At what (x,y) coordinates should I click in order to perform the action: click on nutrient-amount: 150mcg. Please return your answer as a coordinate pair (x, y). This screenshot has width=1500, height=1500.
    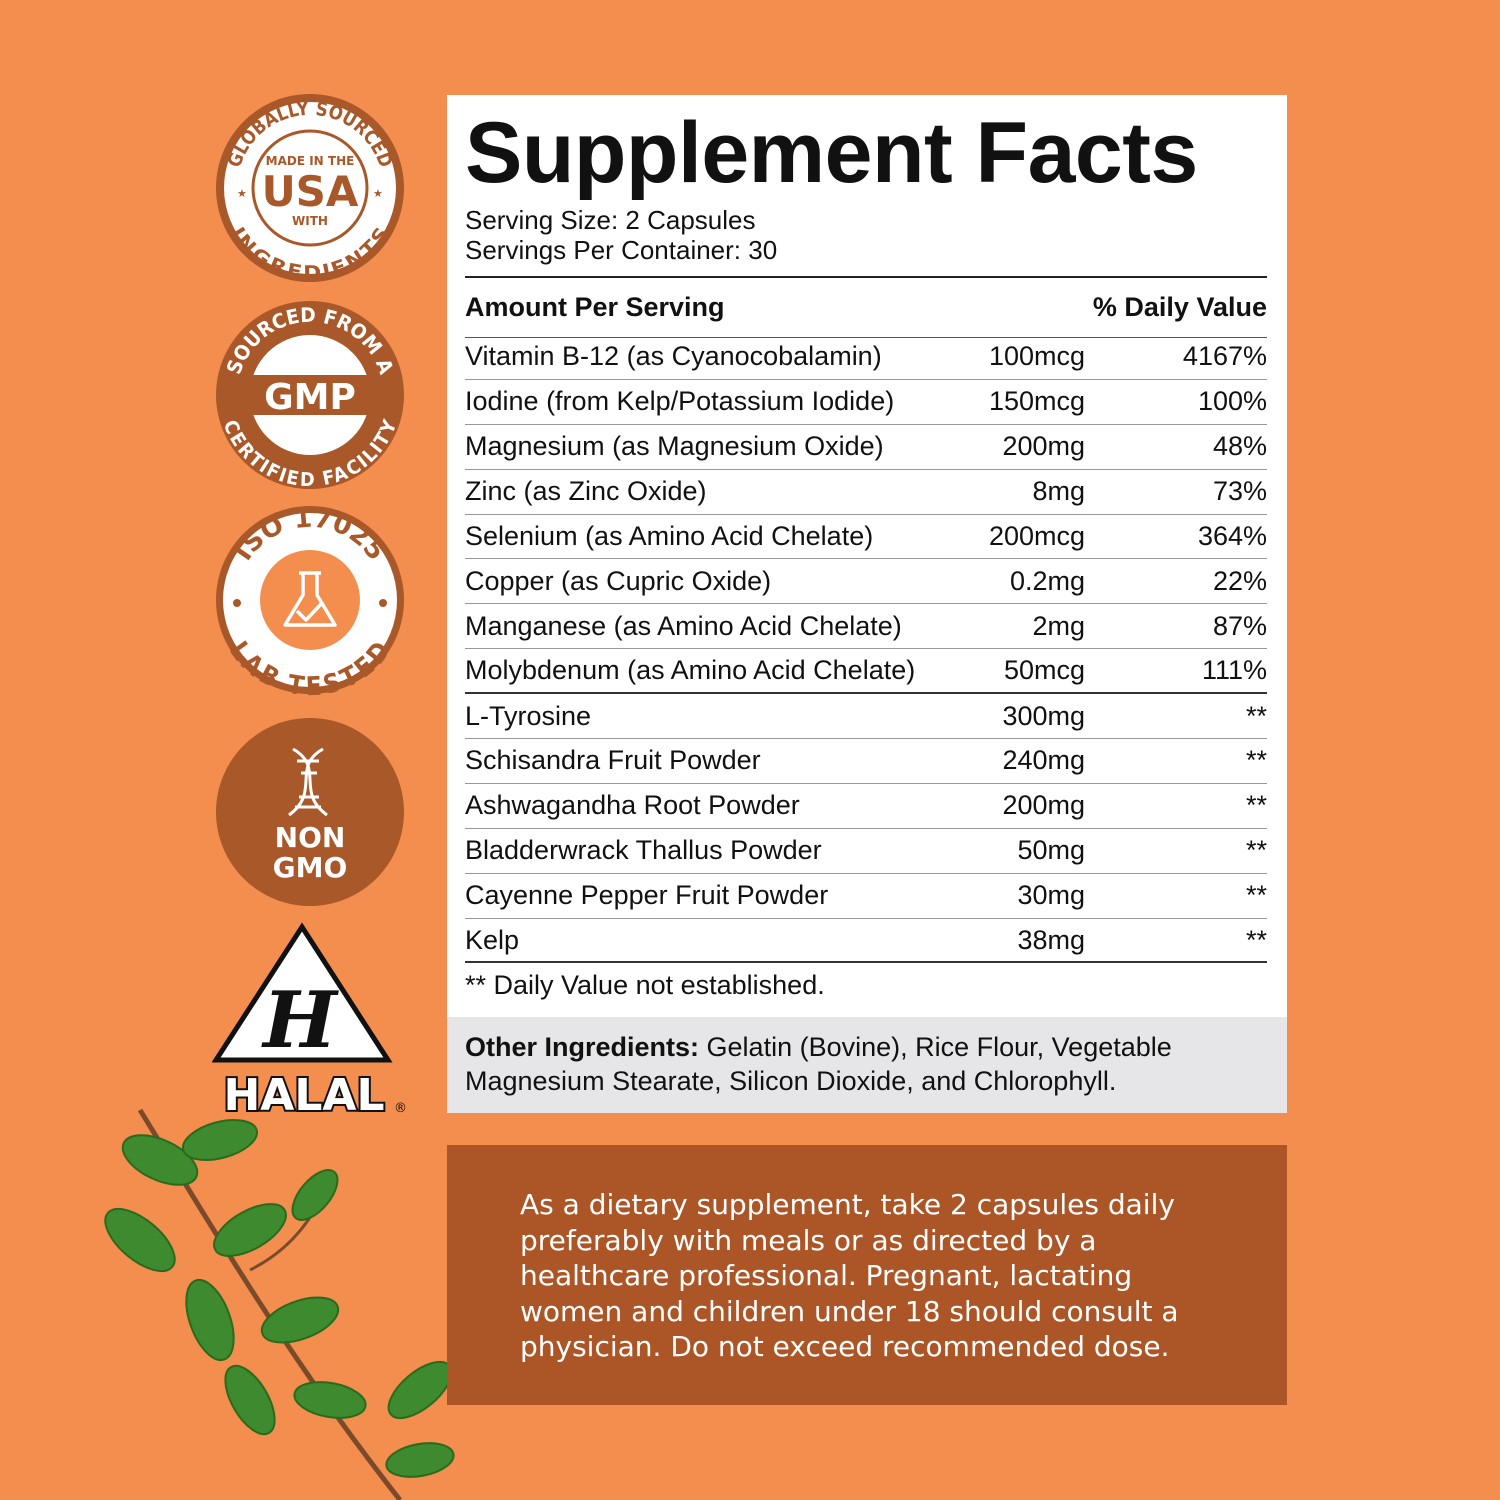
    Looking at the image, I should click on (1036, 401).